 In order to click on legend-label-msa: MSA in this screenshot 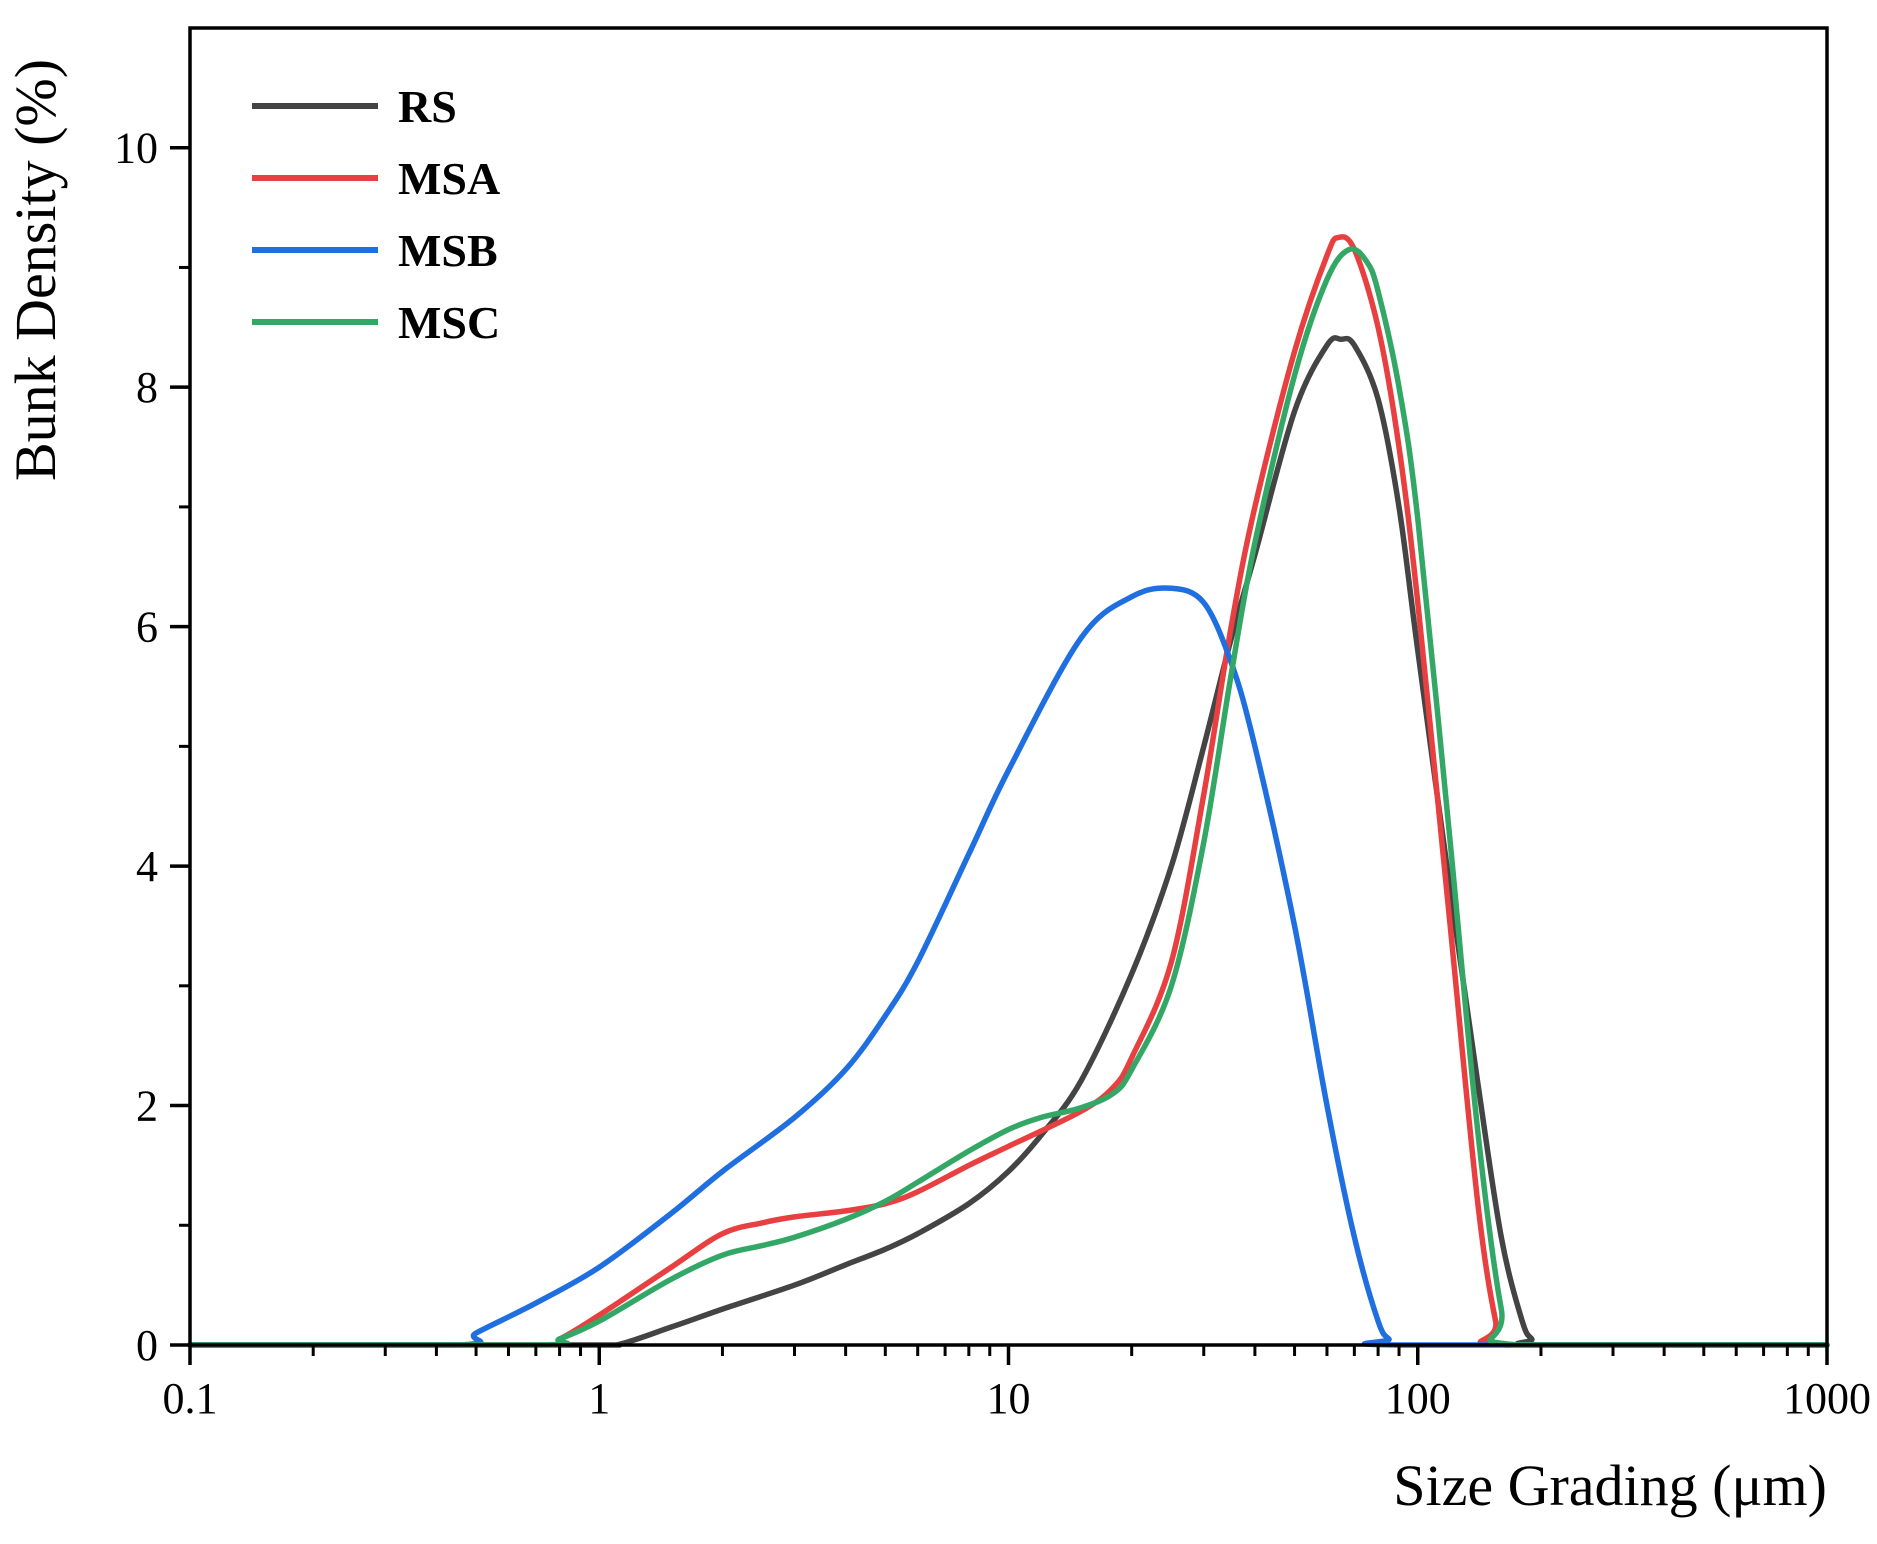, I will do `click(449, 178)`.